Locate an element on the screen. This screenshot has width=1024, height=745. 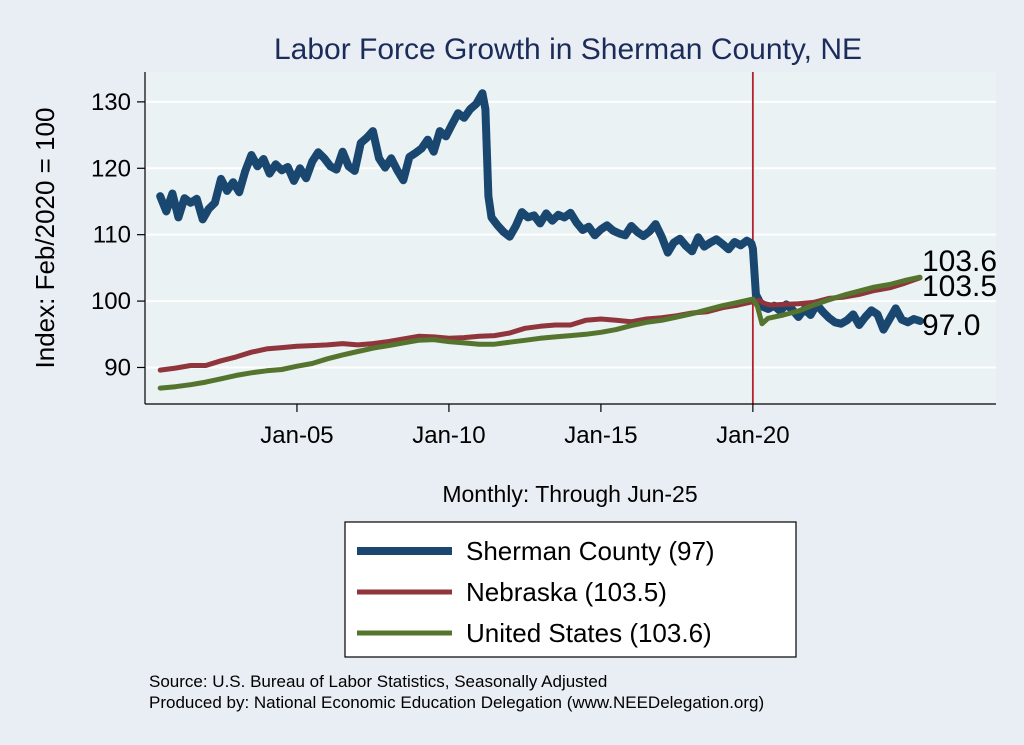
x-tick-label: Jan-05 is located at coordinates (296, 435).